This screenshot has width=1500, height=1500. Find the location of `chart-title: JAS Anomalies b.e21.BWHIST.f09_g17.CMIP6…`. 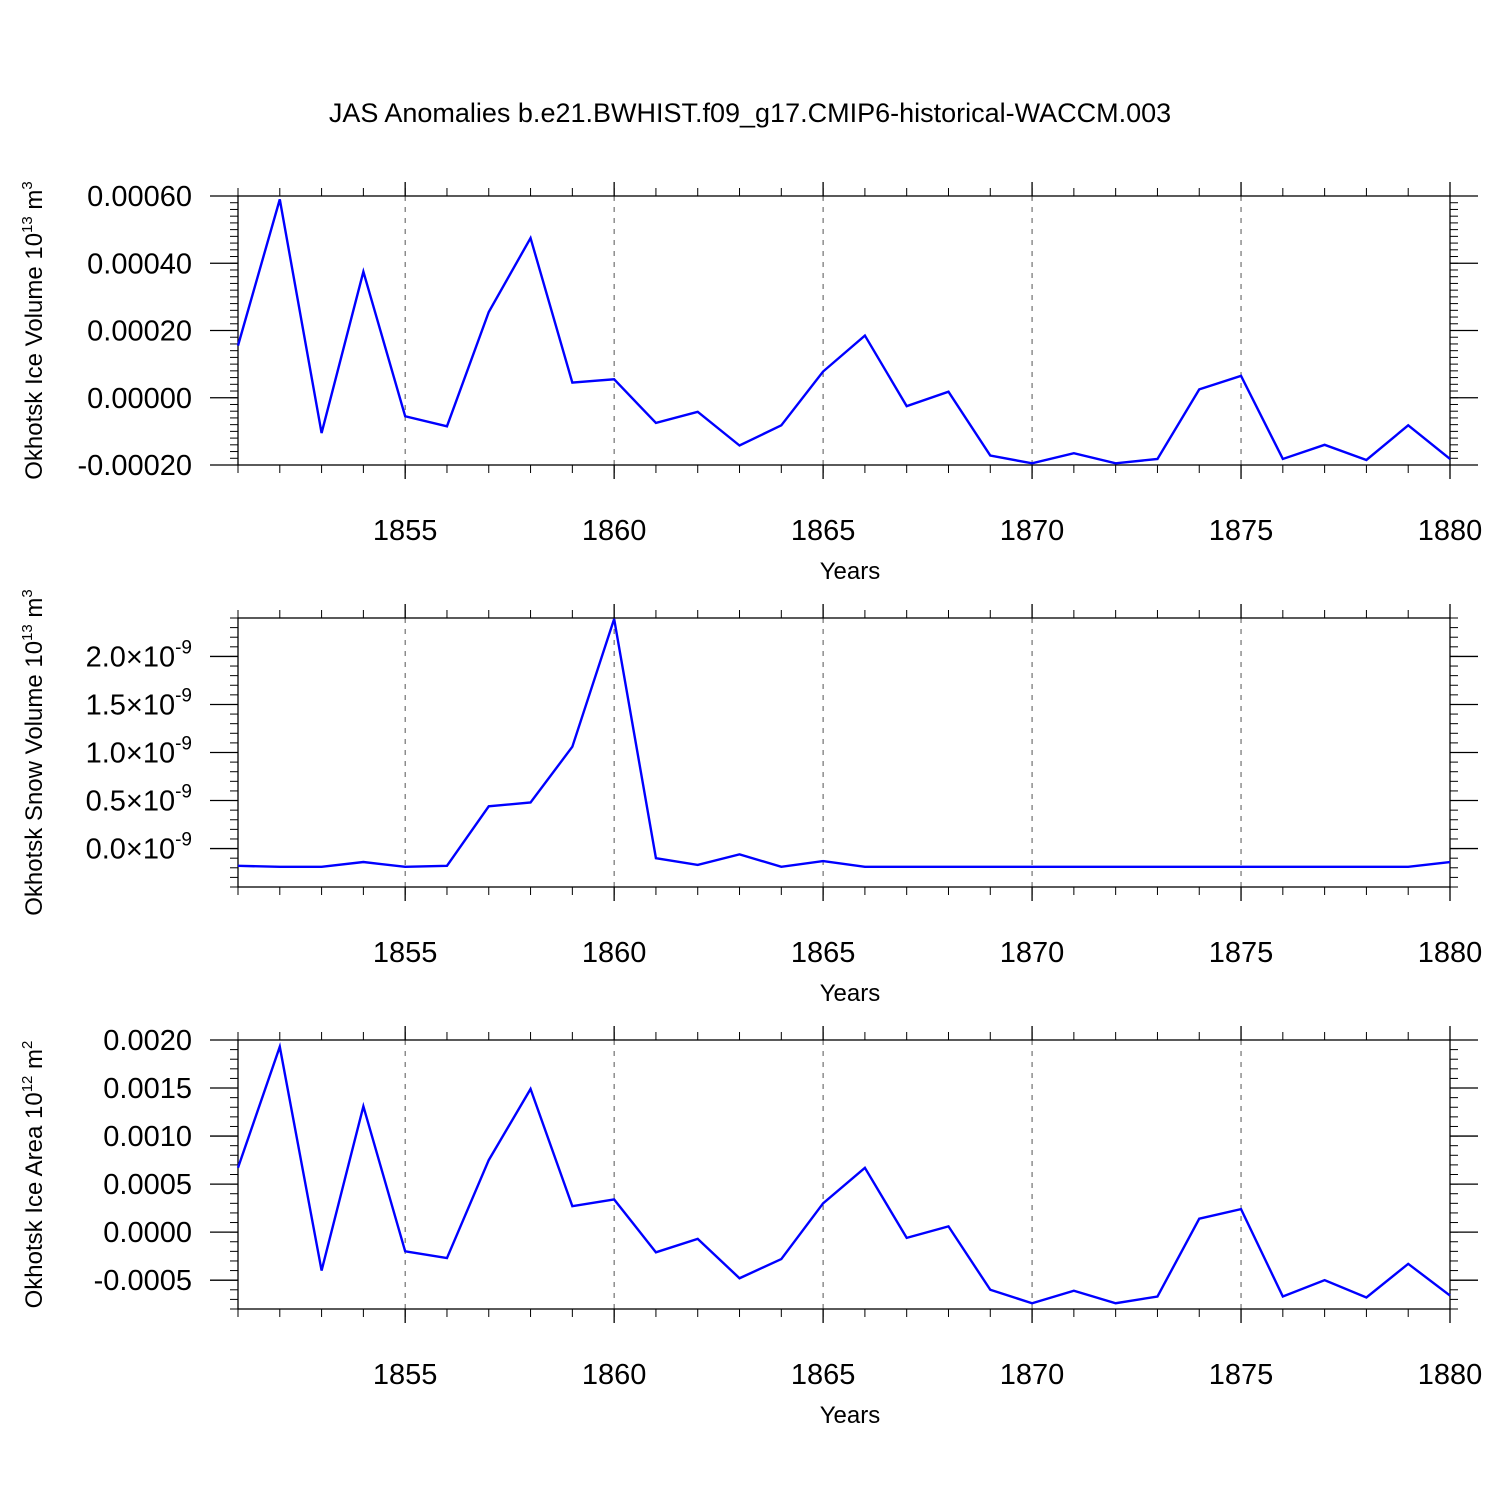

chart-title: JAS Anomalies b.e21.BWHIST.f09_g17.CMIP6… is located at coordinates (750, 113).